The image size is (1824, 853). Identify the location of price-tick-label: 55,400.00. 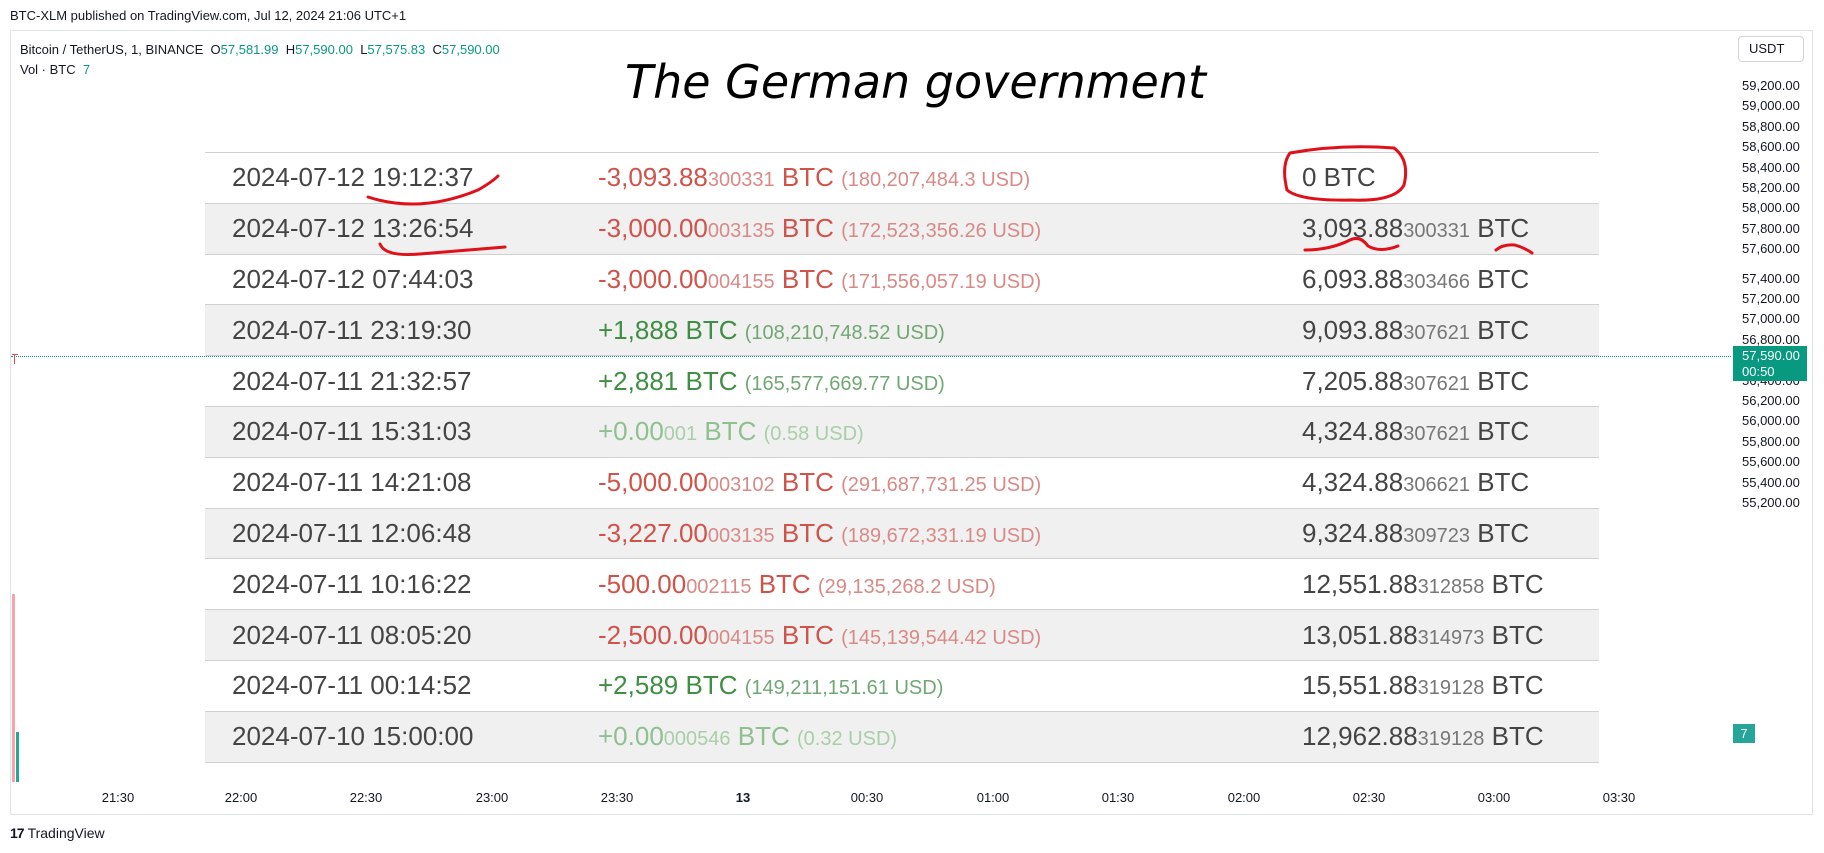
(1771, 482).